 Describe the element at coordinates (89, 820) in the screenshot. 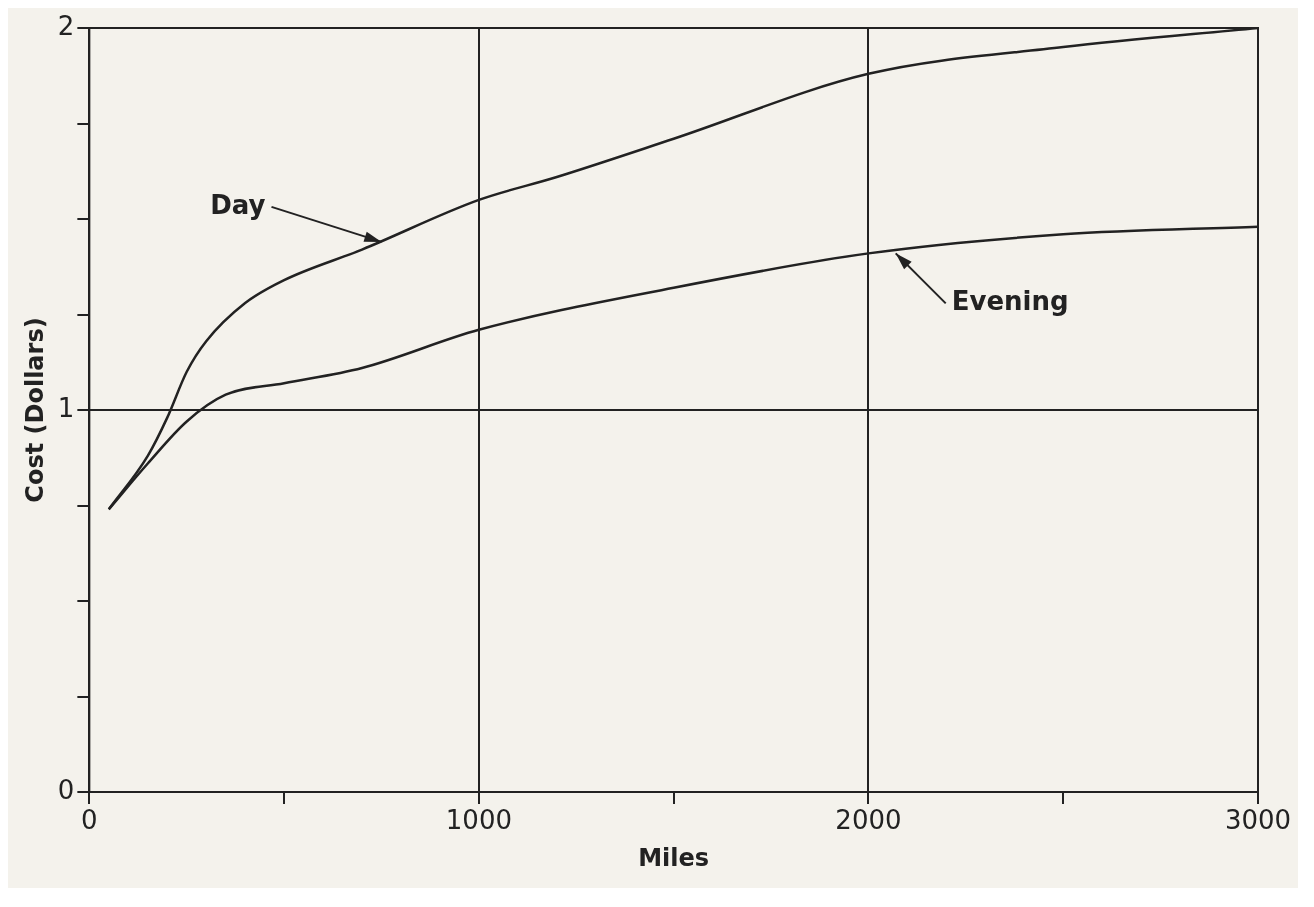

I see `x-tick-label: 0` at that location.